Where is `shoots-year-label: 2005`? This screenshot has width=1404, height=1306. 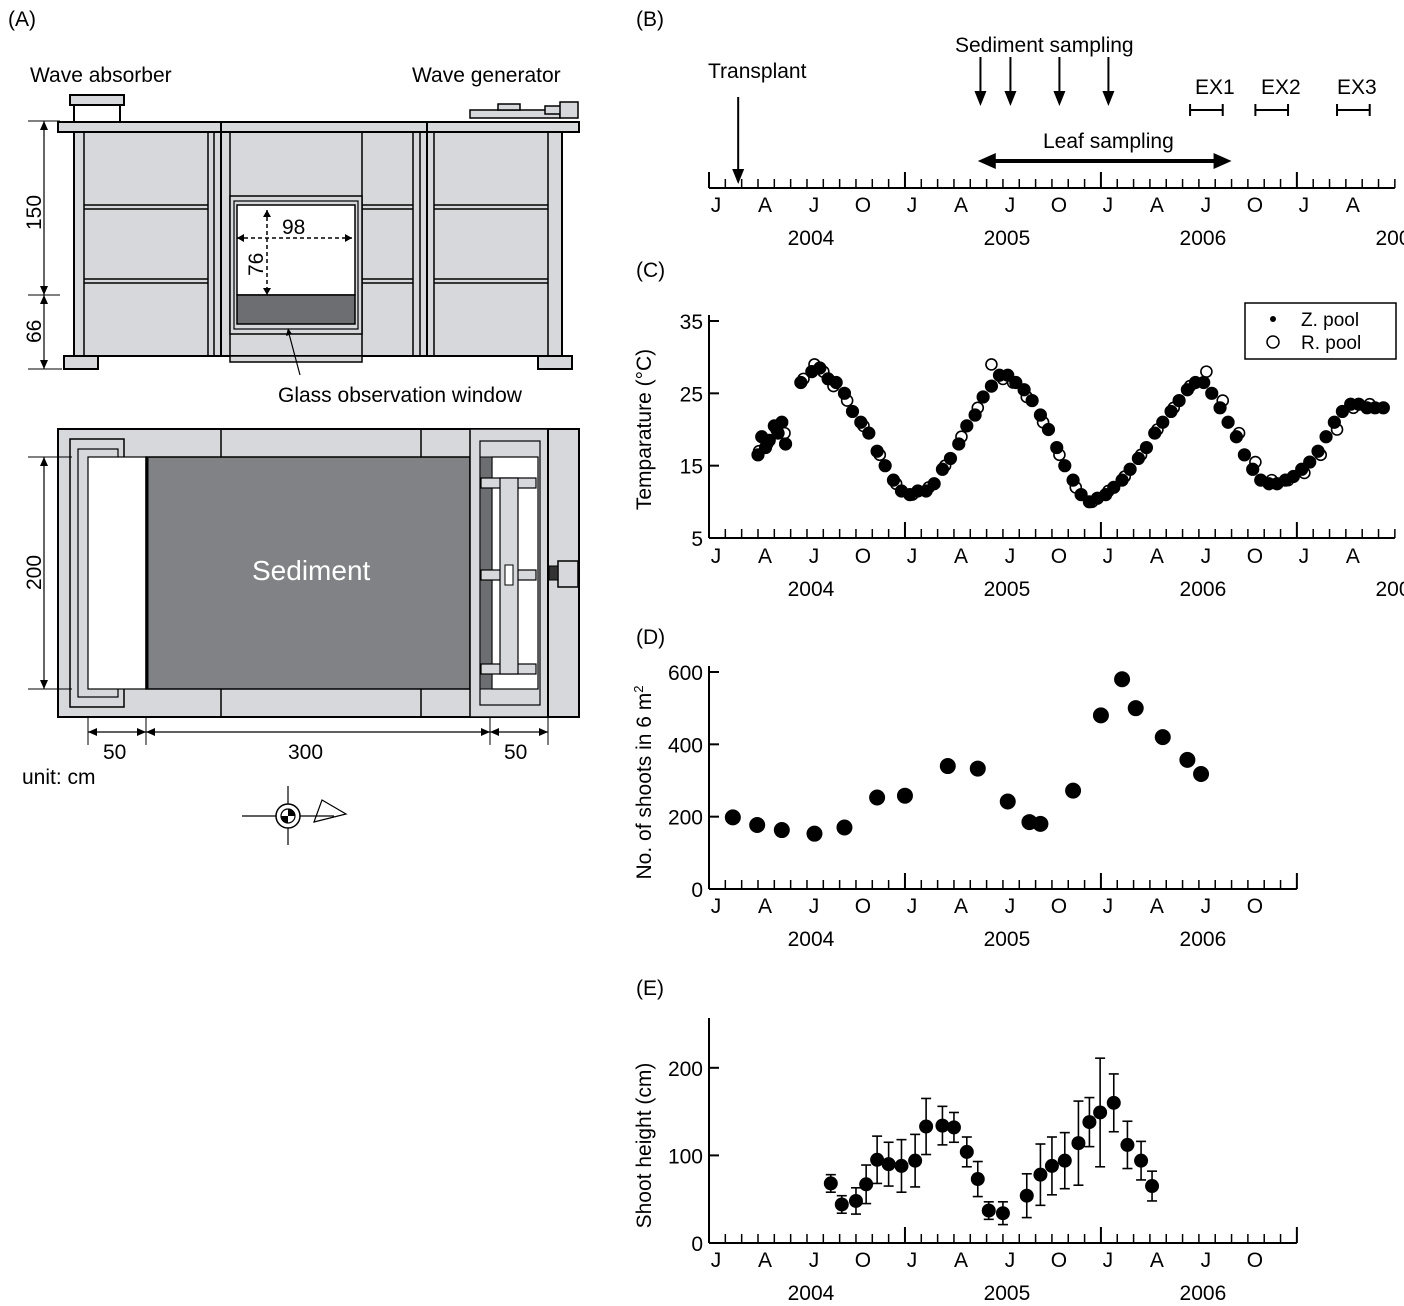 shoots-year-label: 2005 is located at coordinates (1007, 939).